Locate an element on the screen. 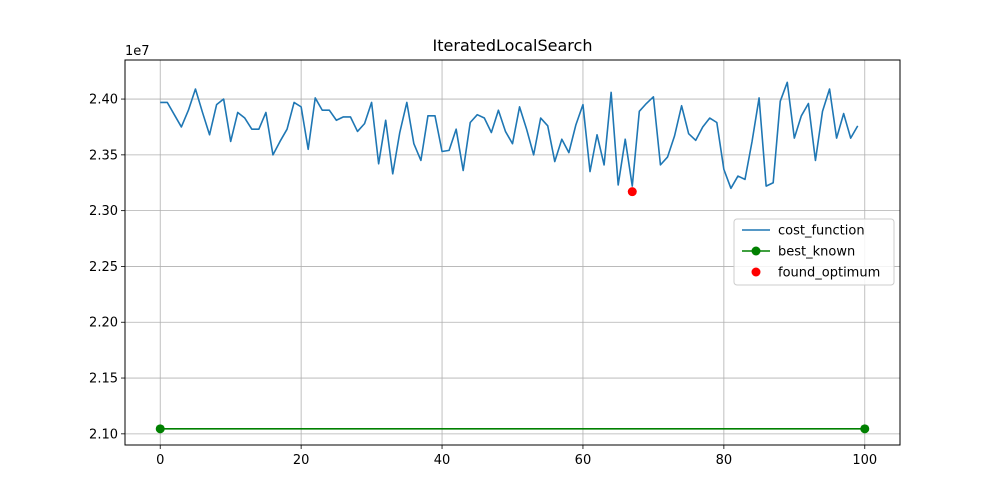 This screenshot has width=1000, height=500. x-tick-label: 100 is located at coordinates (864, 460).